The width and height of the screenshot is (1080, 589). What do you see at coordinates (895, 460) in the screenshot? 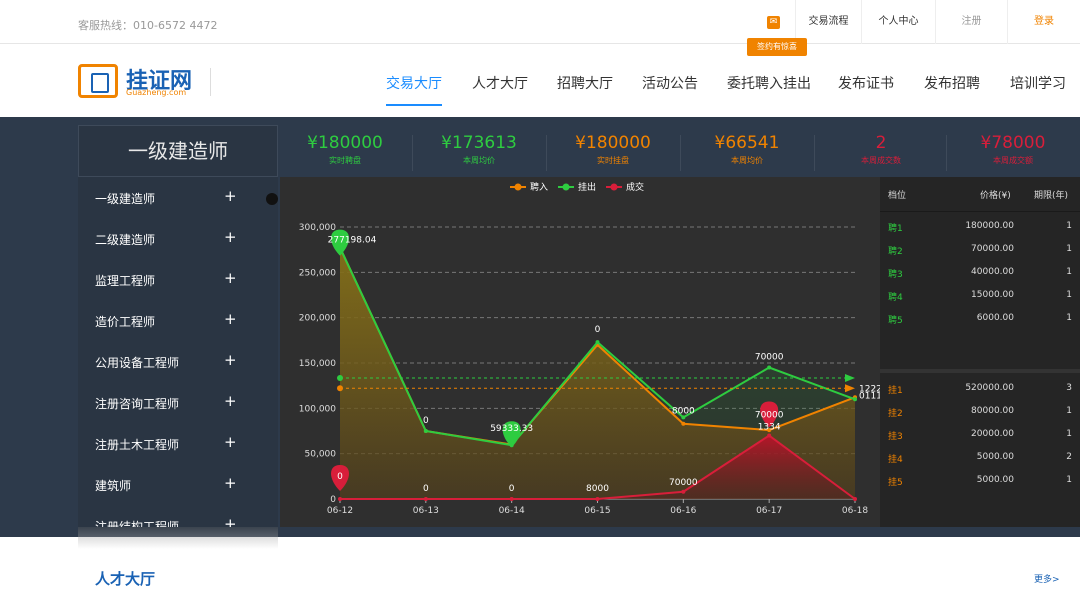
I see `sell-row-tier: 挂4` at bounding box center [895, 460].